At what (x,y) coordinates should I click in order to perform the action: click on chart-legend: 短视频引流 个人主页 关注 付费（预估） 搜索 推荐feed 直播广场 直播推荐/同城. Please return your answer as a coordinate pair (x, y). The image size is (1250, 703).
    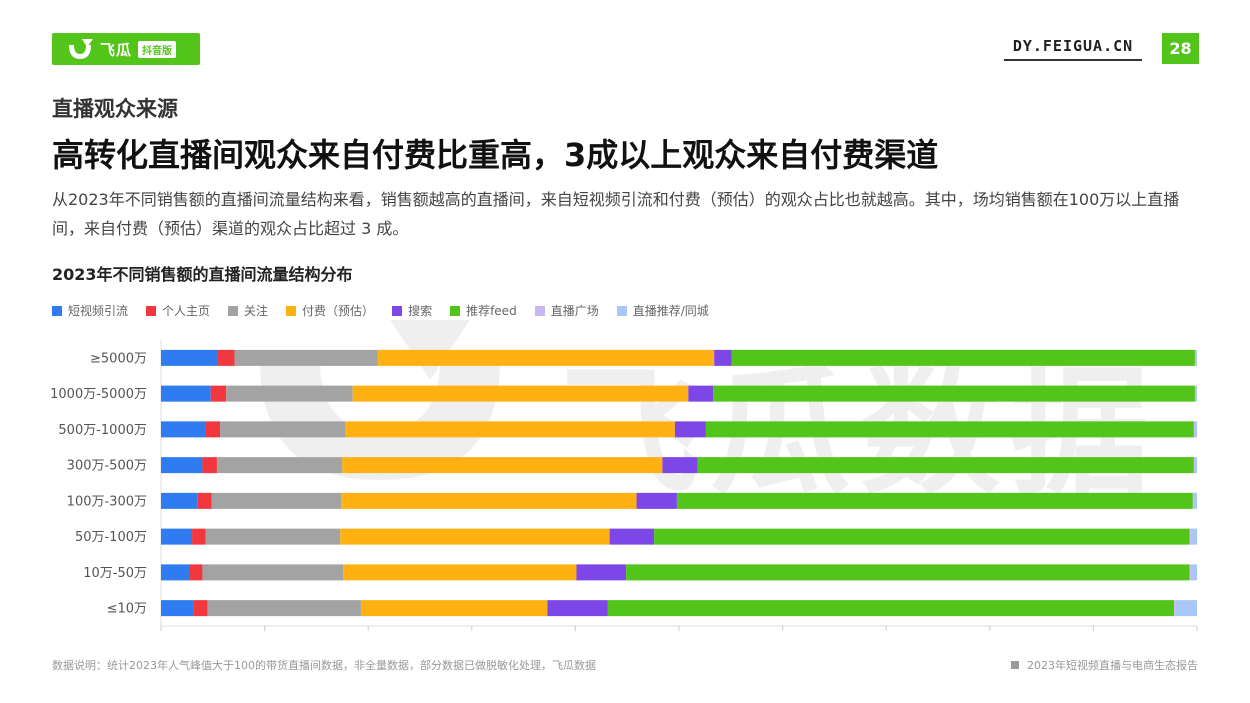
    Looking at the image, I should click on (389, 310).